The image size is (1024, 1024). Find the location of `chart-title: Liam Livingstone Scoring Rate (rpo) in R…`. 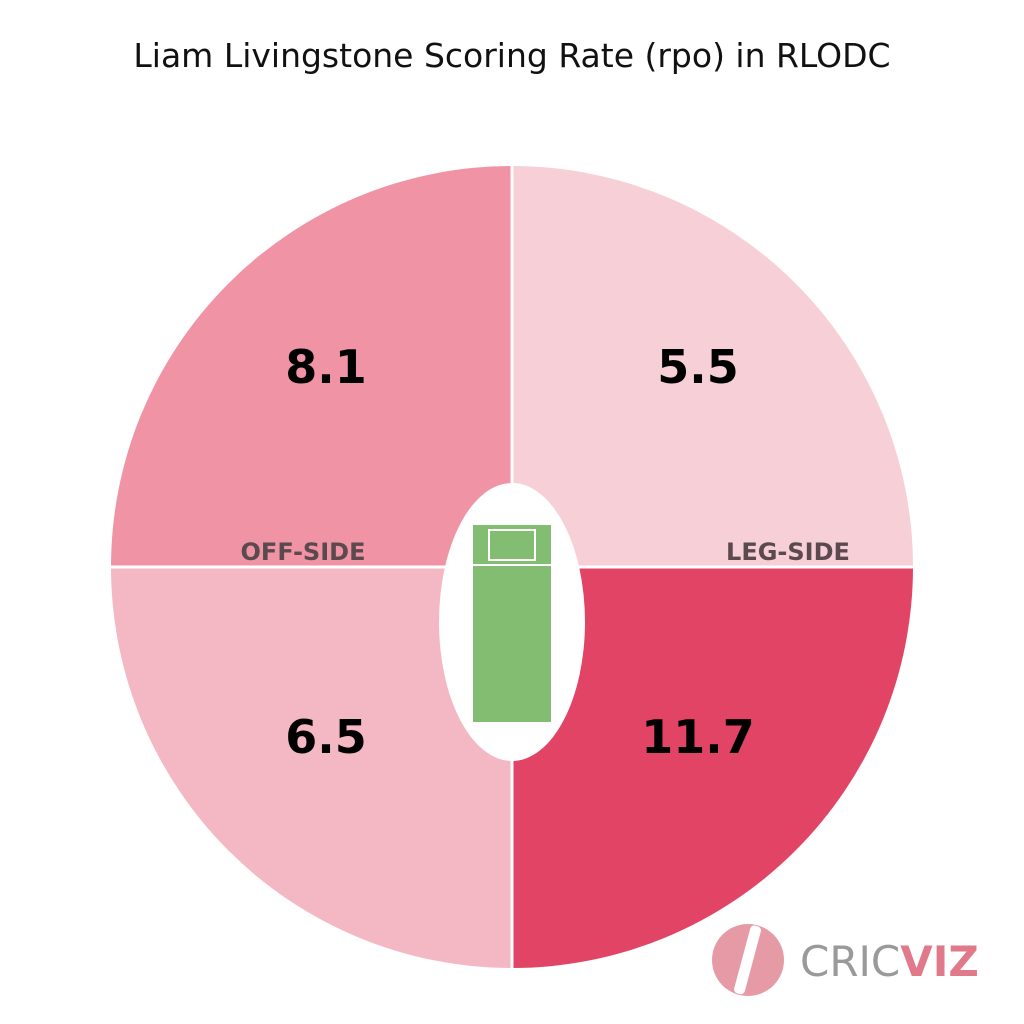

chart-title: Liam Livingstone Scoring Rate (rpo) in R… is located at coordinates (512, 55).